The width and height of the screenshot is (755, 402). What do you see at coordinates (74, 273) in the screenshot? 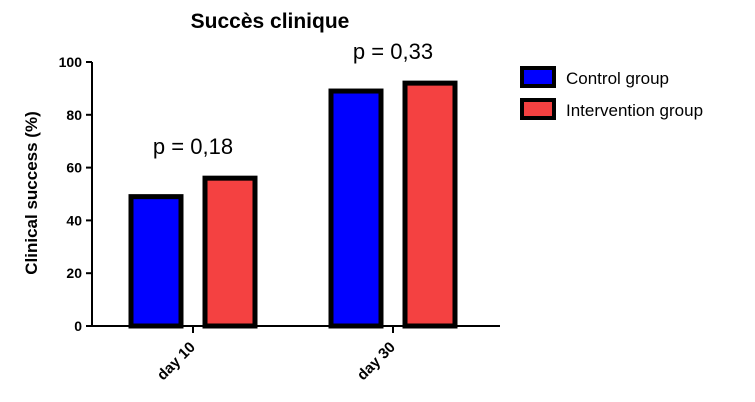
I see `y-tick-label: 20` at bounding box center [74, 273].